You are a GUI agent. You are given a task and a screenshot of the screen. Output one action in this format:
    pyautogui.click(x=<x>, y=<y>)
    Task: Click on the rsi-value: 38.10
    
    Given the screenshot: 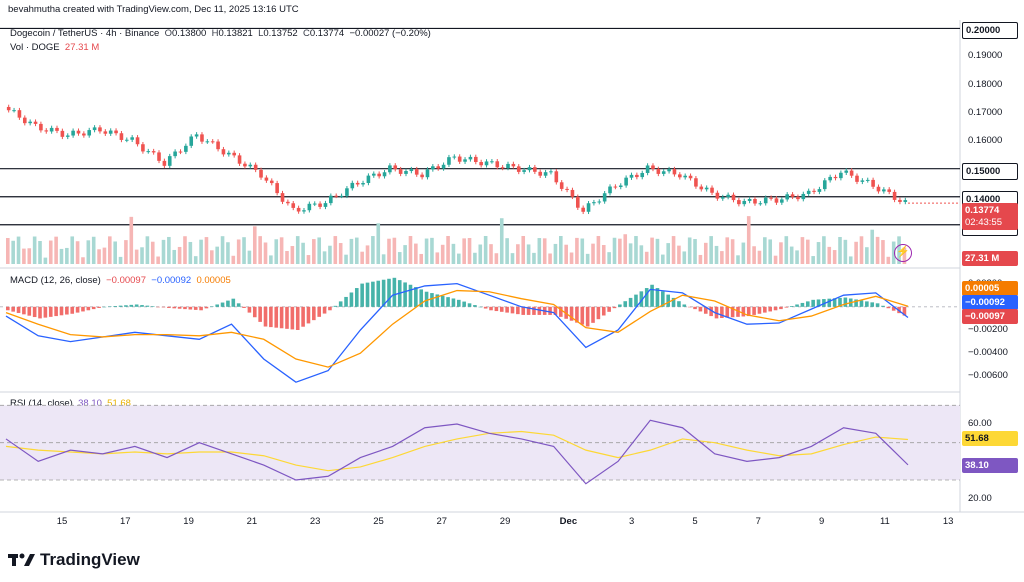 What is the action you would take?
    pyautogui.click(x=90, y=403)
    